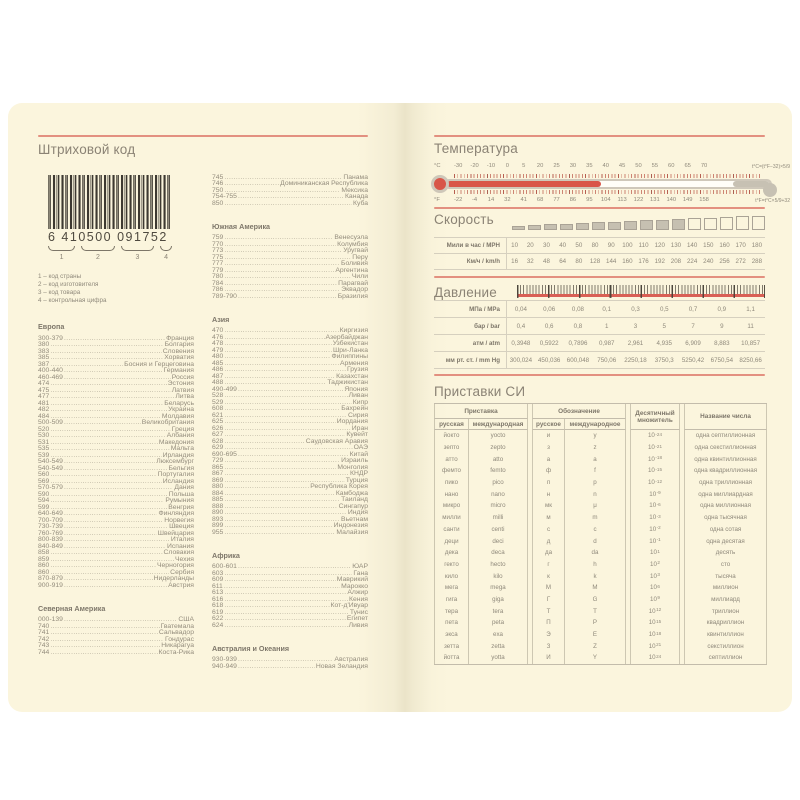 Image resolution: width=800 pixels, height=800 pixels. Describe the element at coordinates (50, 520) in the screenshot. I see `country-code: 700-709` at that location.